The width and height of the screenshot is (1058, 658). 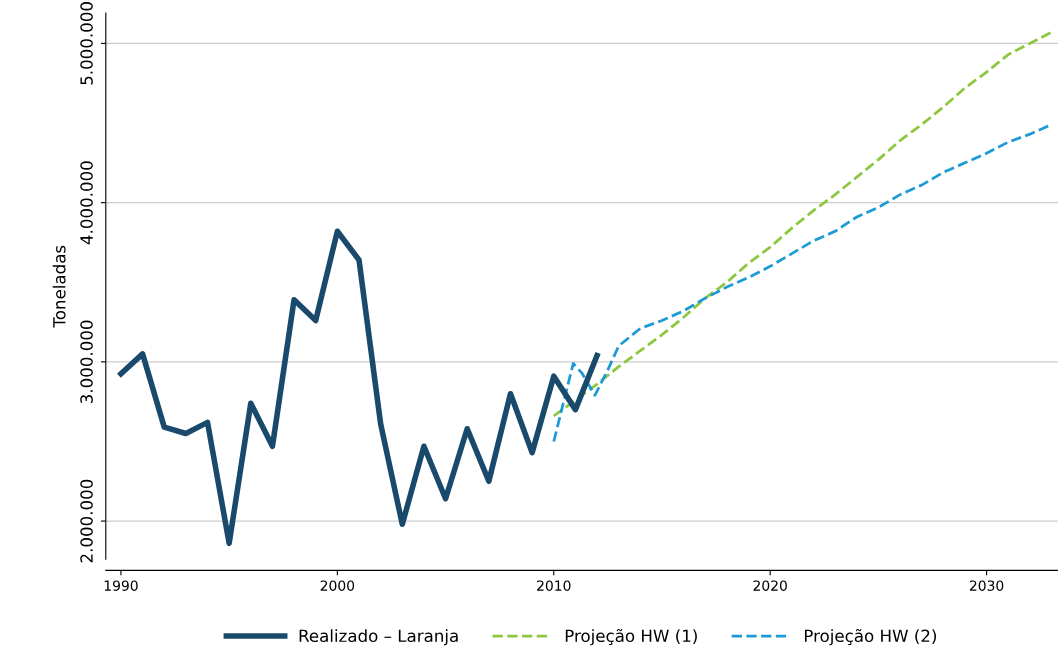 What do you see at coordinates (378, 637) in the screenshot?
I see `legend-label: Realizado – Laranja` at bounding box center [378, 637].